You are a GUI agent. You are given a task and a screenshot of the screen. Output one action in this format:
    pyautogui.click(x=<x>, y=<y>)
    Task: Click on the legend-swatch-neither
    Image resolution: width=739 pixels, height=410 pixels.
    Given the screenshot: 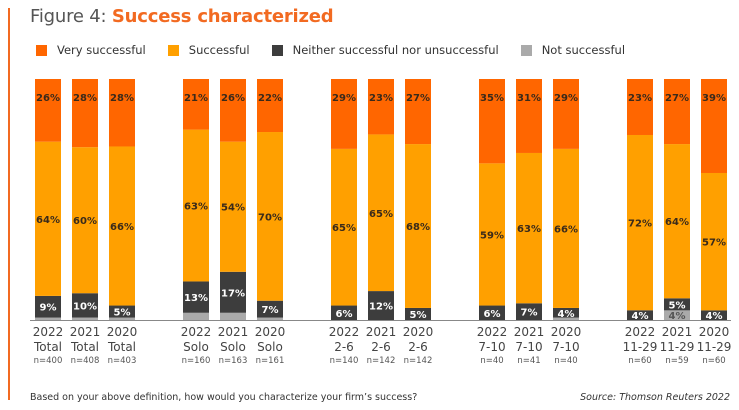 What is the action you would take?
    pyautogui.click(x=277, y=50)
    